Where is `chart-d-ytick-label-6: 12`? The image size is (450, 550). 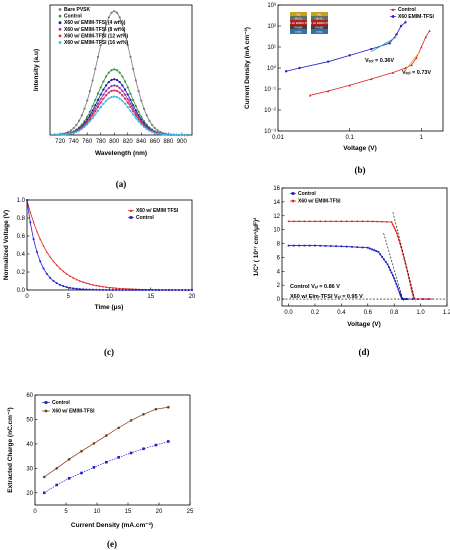
chart-d-ytick-label-6: 12 is located at coordinates (276, 217).